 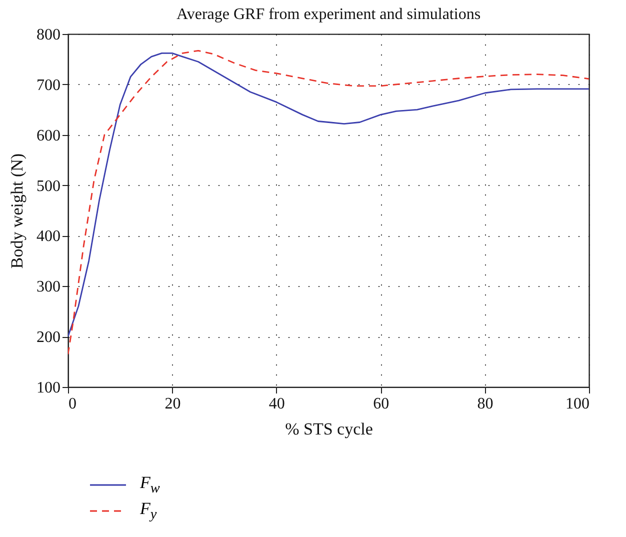 What do you see at coordinates (48, 186) in the screenshot?
I see `y-tick-label: 500` at bounding box center [48, 186].